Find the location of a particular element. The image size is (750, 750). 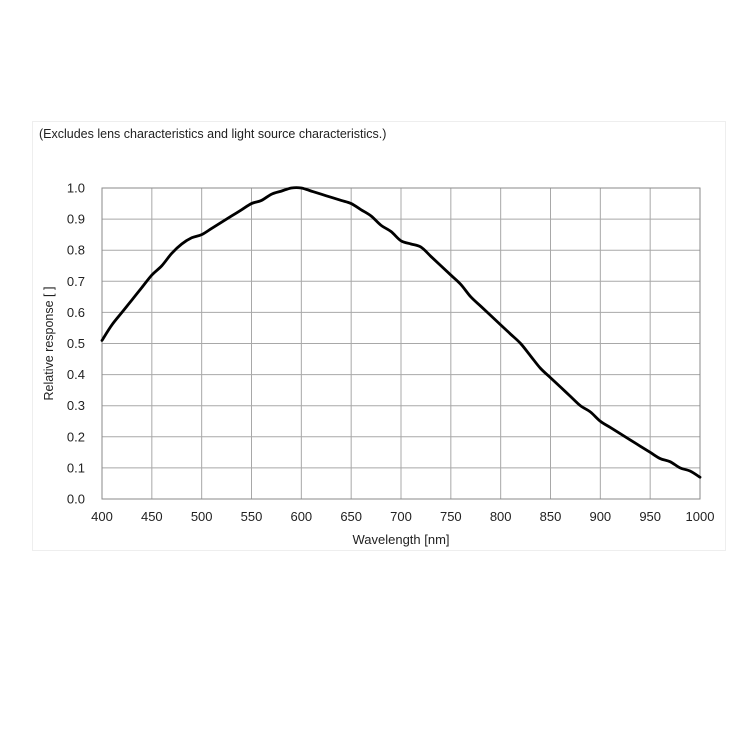

x-tick-label: 550 is located at coordinates (252, 516).